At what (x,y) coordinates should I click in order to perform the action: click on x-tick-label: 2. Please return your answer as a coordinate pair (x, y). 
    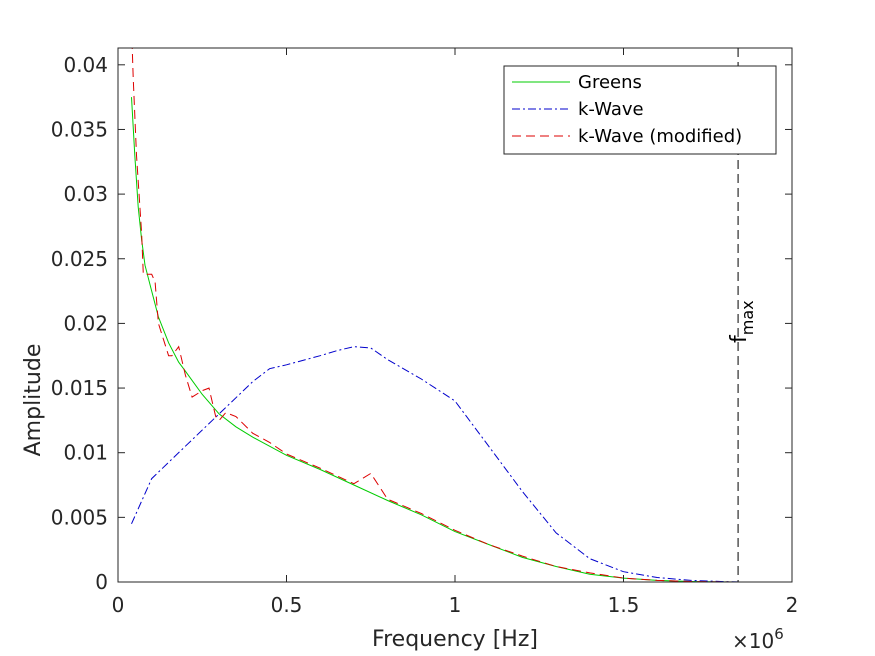
    Looking at the image, I should click on (792, 605).